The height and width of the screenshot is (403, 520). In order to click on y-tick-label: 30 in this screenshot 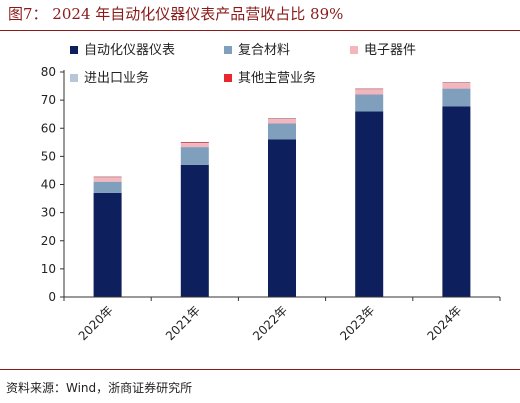, I will do `click(48, 213)`.